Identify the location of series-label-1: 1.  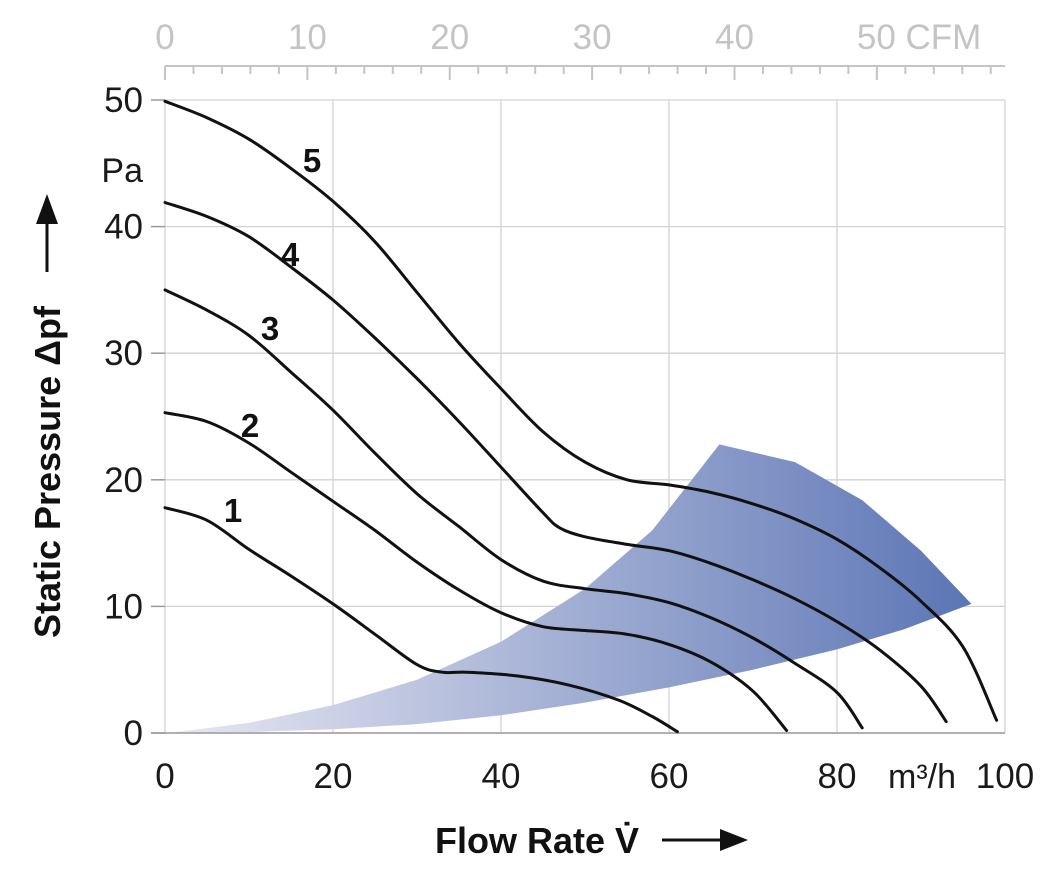
(233, 510).